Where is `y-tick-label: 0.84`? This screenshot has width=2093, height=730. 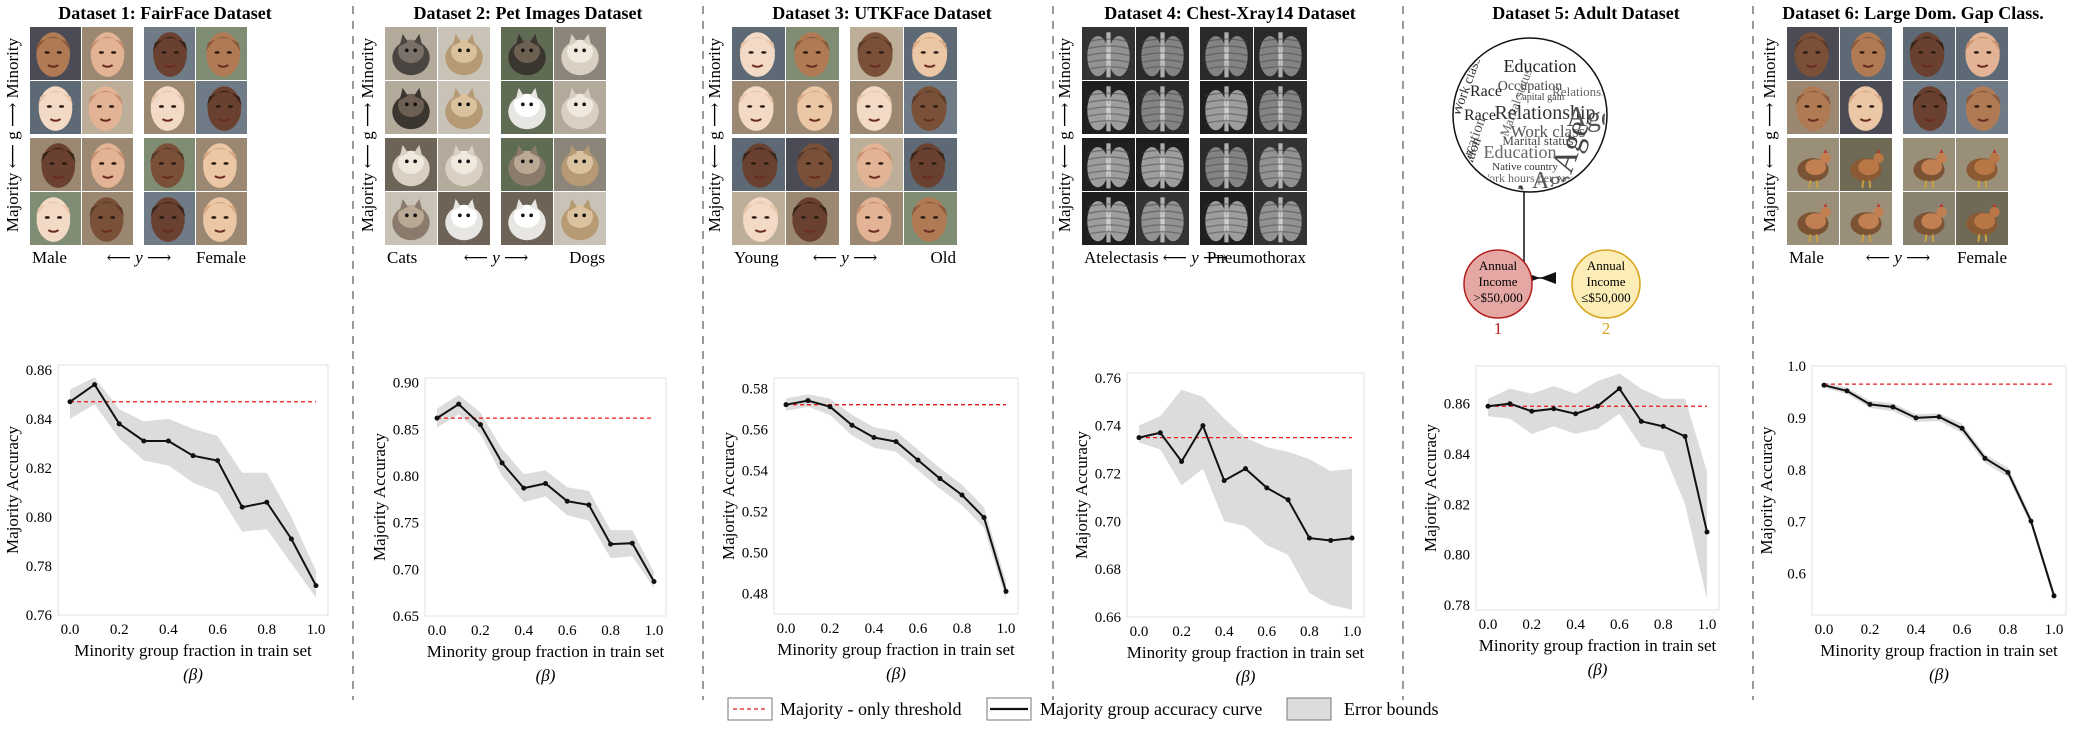 y-tick-label: 0.84 is located at coordinates (1457, 455).